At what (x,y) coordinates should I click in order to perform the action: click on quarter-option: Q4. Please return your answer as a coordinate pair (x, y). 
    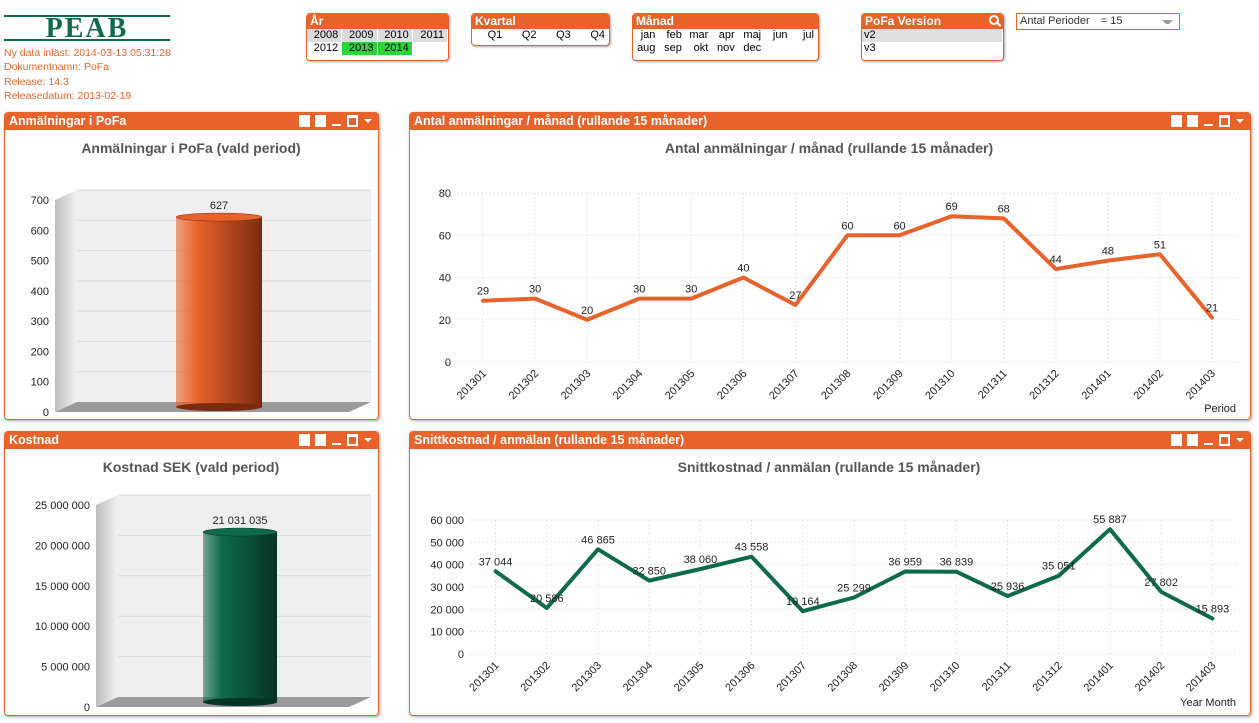
    Looking at the image, I should click on (591, 35).